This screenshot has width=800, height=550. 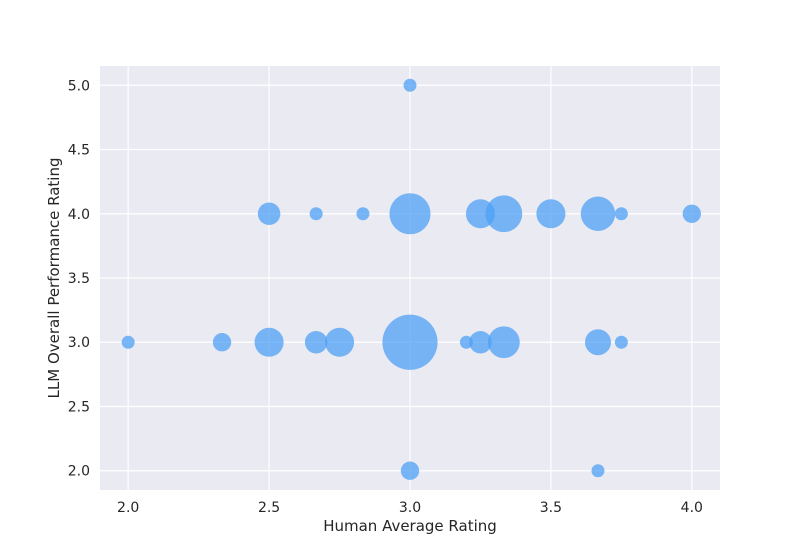 I want to click on x-axis-label: Human Average Rating, so click(x=410, y=526).